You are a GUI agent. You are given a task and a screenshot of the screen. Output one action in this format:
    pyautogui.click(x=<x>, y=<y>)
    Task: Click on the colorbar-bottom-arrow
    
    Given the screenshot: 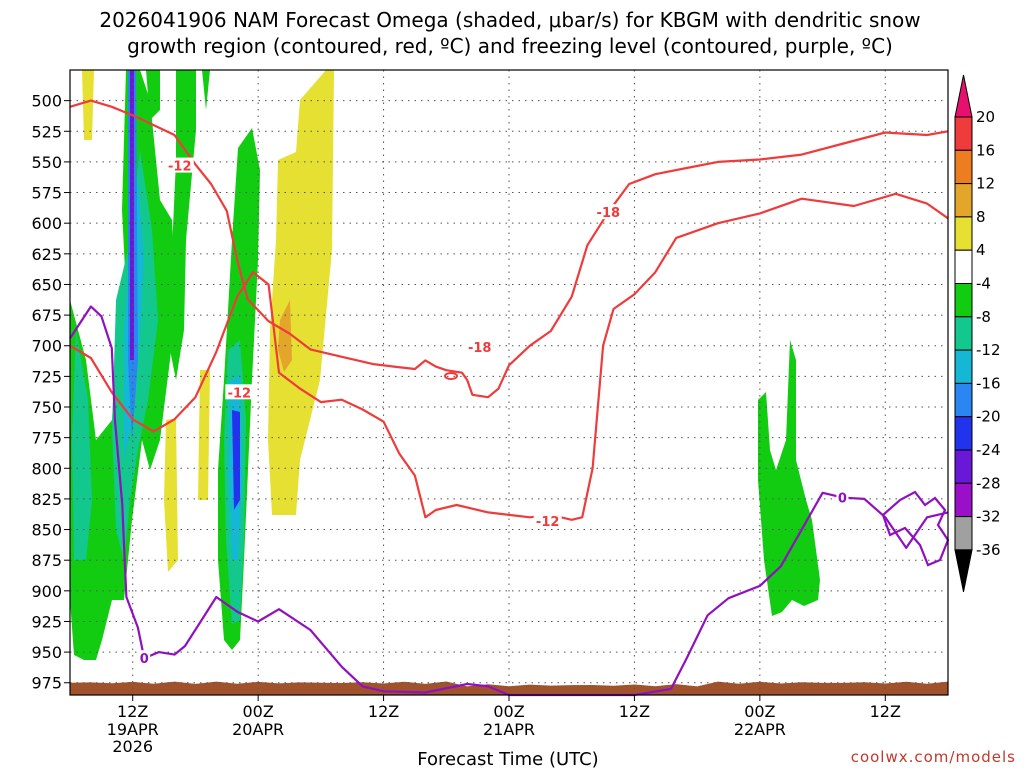 What is the action you would take?
    pyautogui.click(x=963, y=570)
    